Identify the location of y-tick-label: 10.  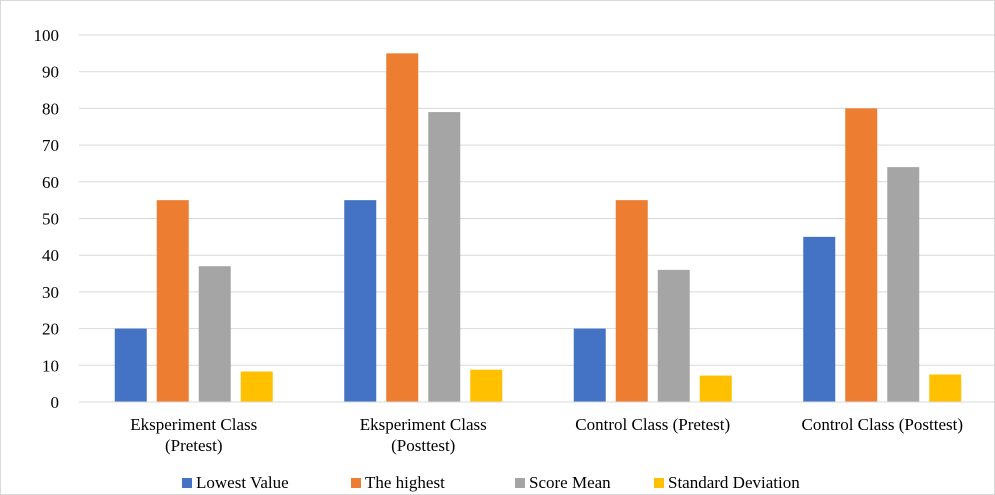
(50, 365).